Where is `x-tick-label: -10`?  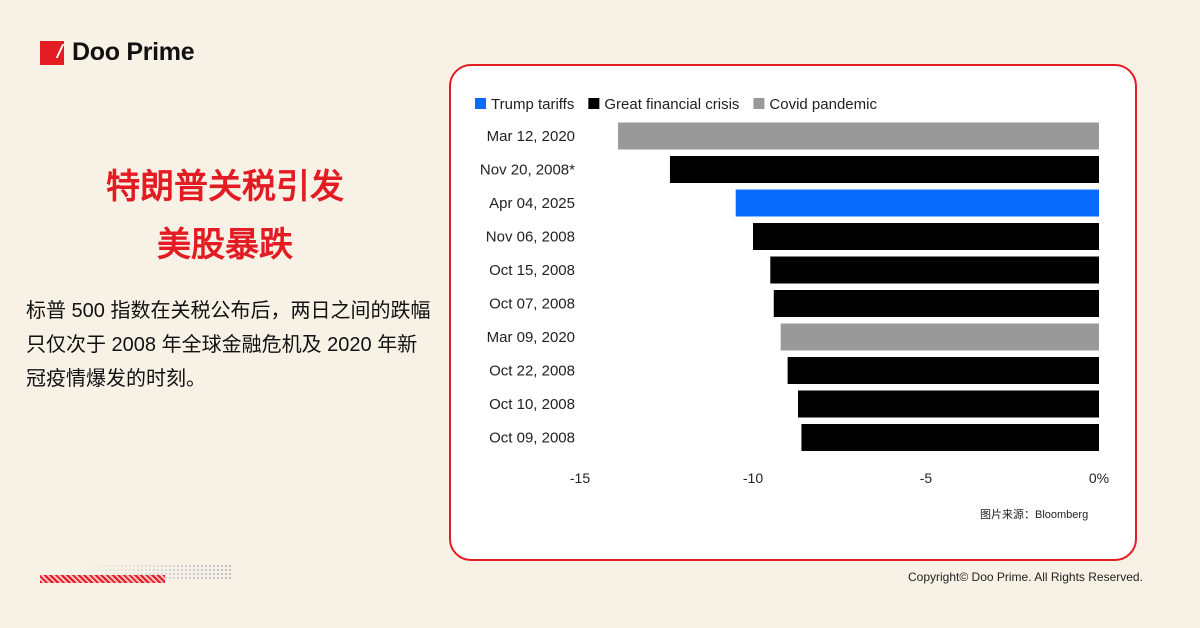
x-tick-label: -10 is located at coordinates (753, 478).